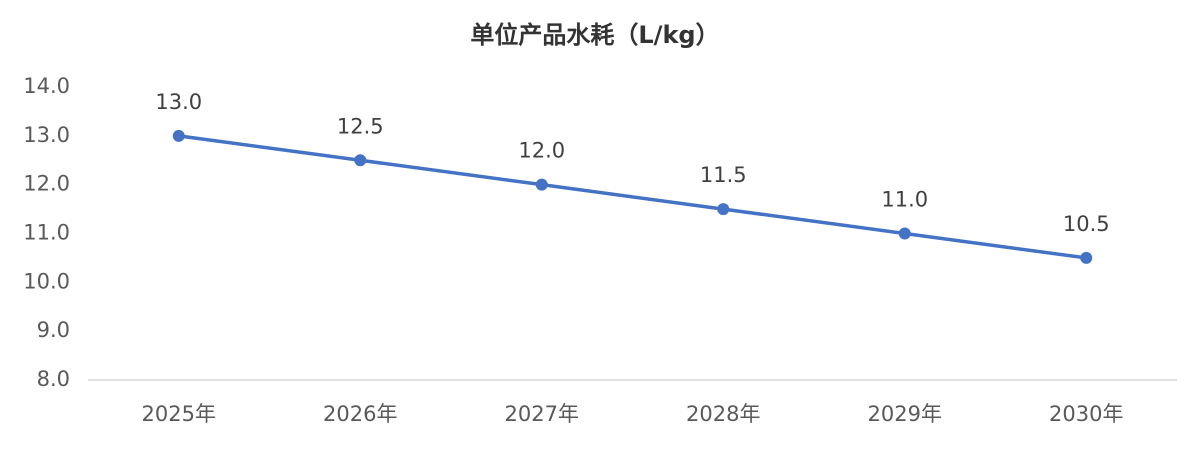 This screenshot has height=453, width=1201. What do you see at coordinates (46, 135) in the screenshot?
I see `y-tick-label: 13.0` at bounding box center [46, 135].